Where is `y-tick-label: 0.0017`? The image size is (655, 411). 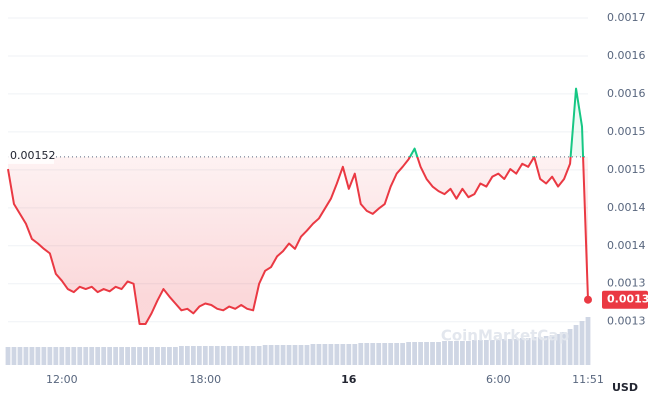
y-tick-label: 0.0017 is located at coordinates (626, 17).